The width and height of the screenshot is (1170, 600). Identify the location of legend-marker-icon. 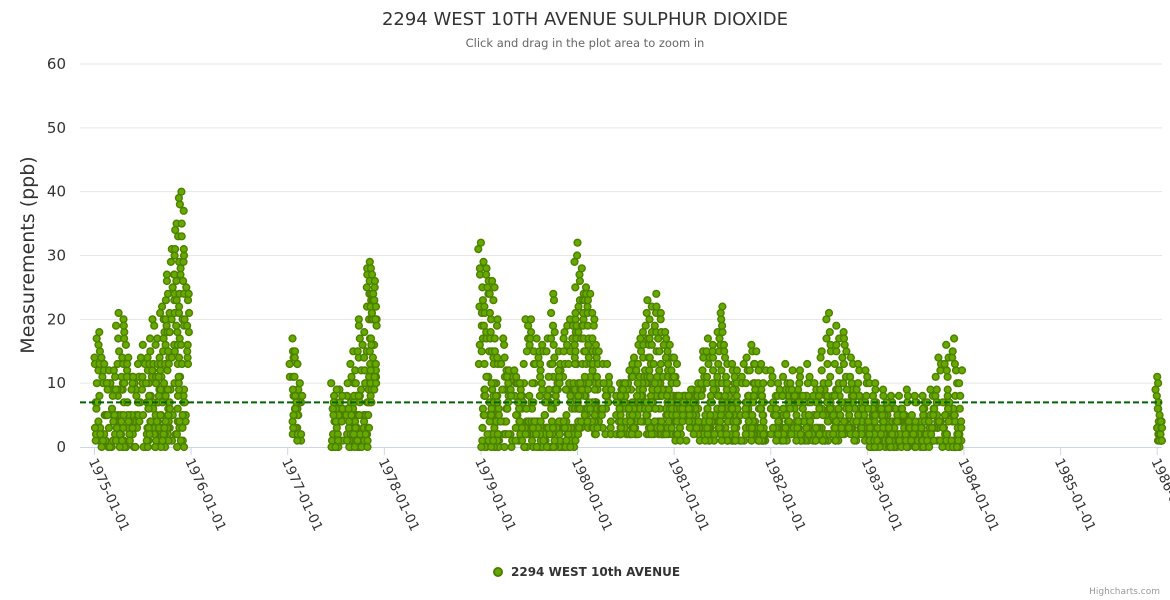
(498, 572).